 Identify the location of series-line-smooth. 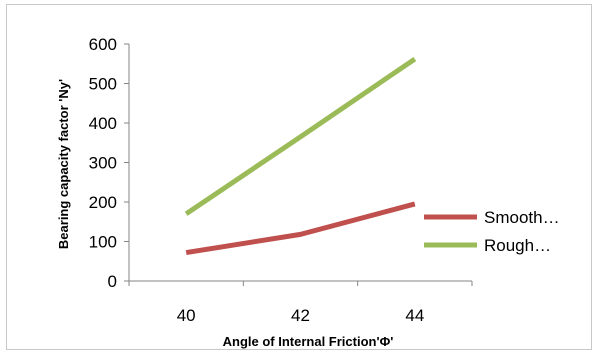
(300, 228).